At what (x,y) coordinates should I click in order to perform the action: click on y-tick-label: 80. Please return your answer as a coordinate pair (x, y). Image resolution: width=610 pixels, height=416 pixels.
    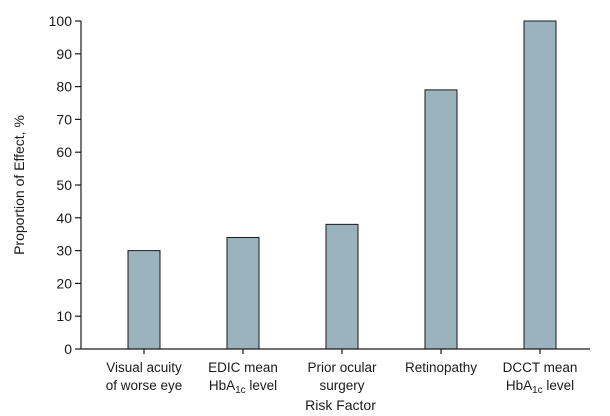
    Looking at the image, I should click on (64, 87).